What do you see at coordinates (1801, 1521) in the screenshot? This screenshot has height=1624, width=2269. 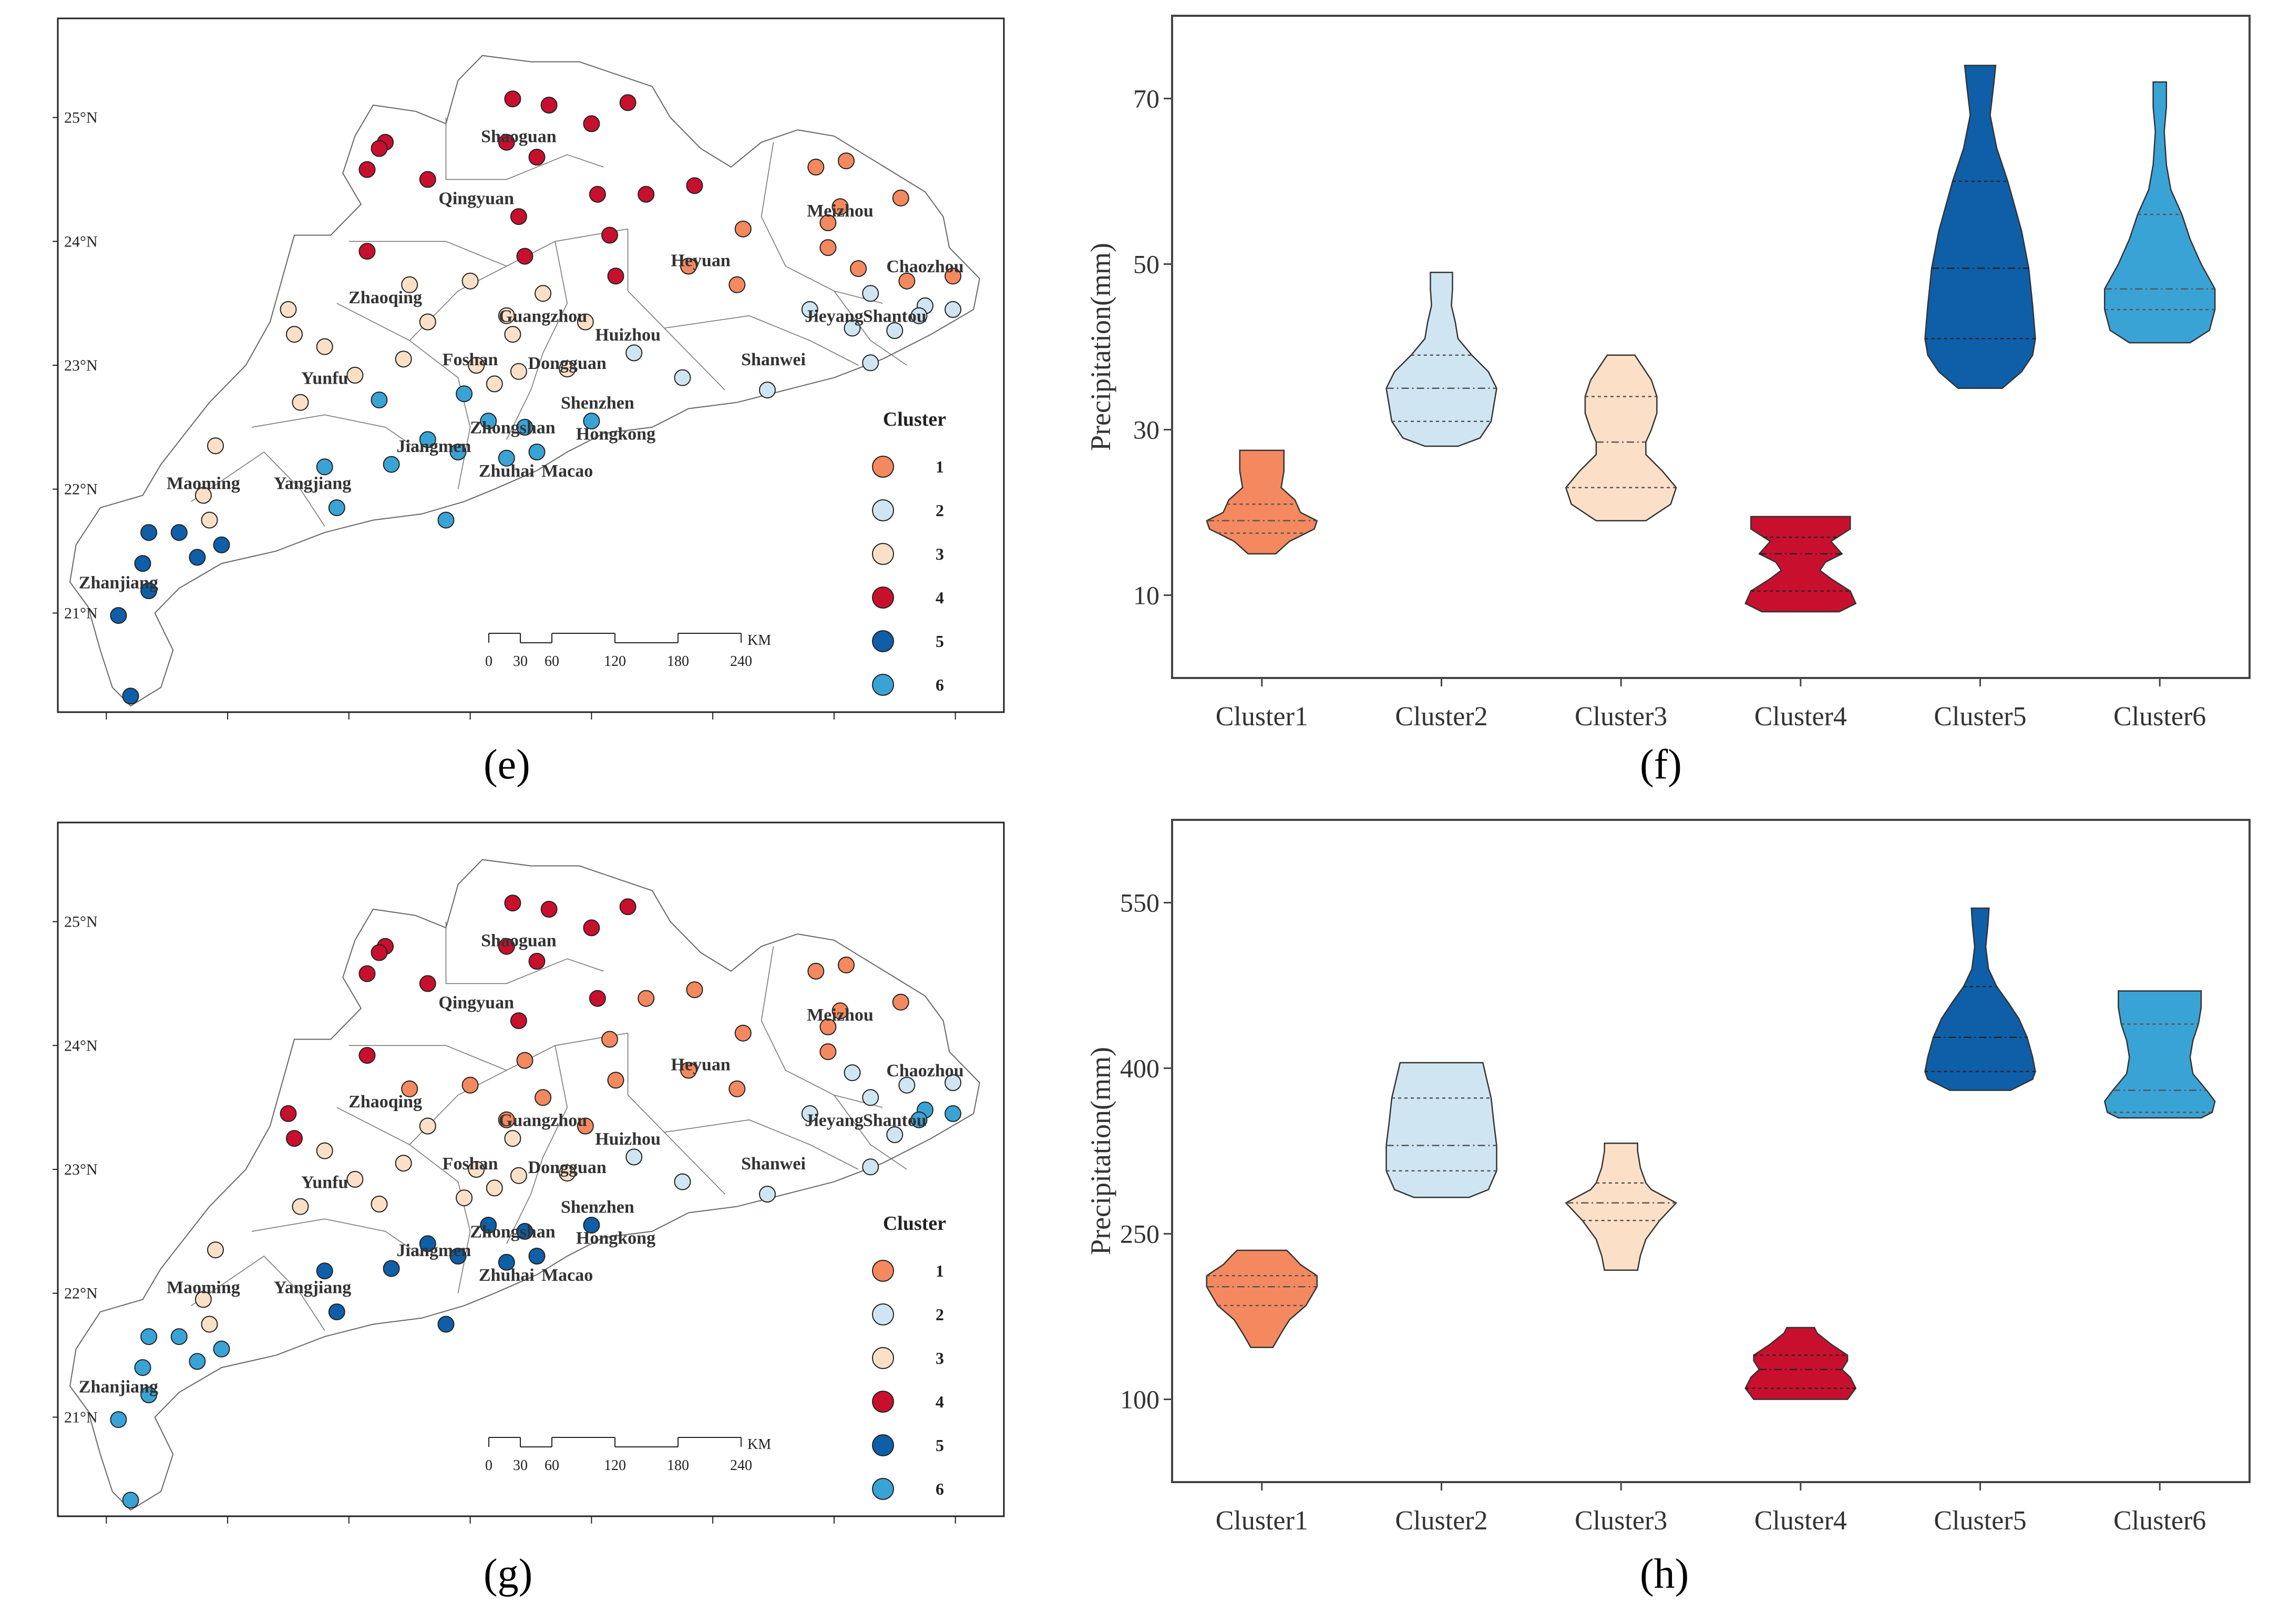 I see `x-tick-label: Cluster4` at bounding box center [1801, 1521].